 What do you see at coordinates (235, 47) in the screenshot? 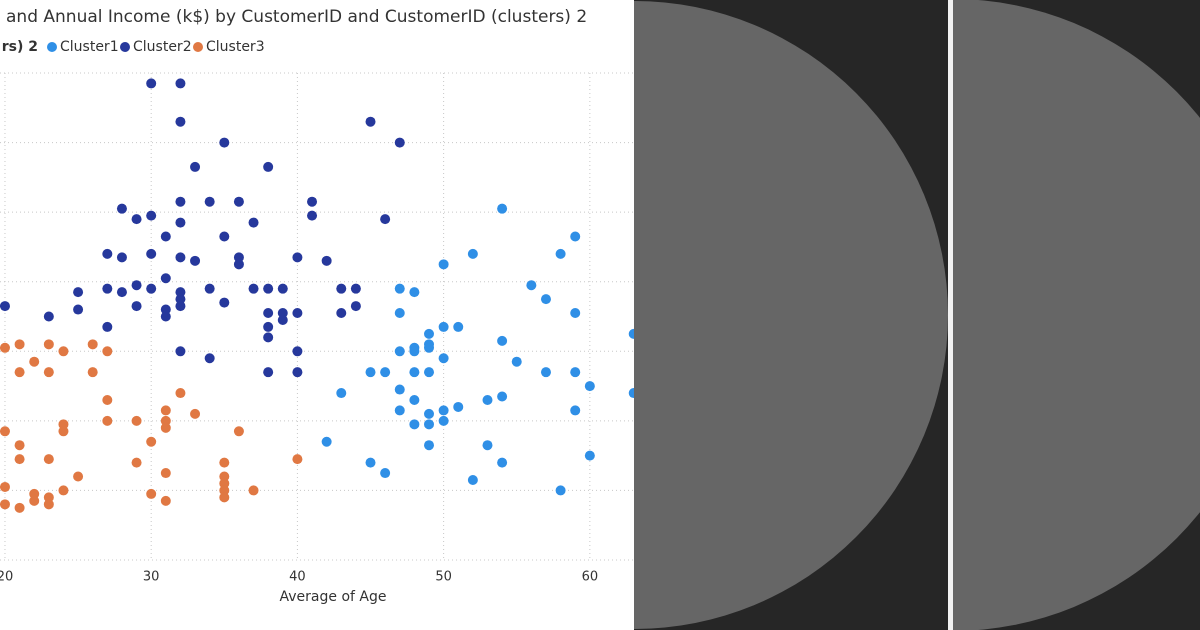
I see `legend-label: Cluster3` at bounding box center [235, 47].